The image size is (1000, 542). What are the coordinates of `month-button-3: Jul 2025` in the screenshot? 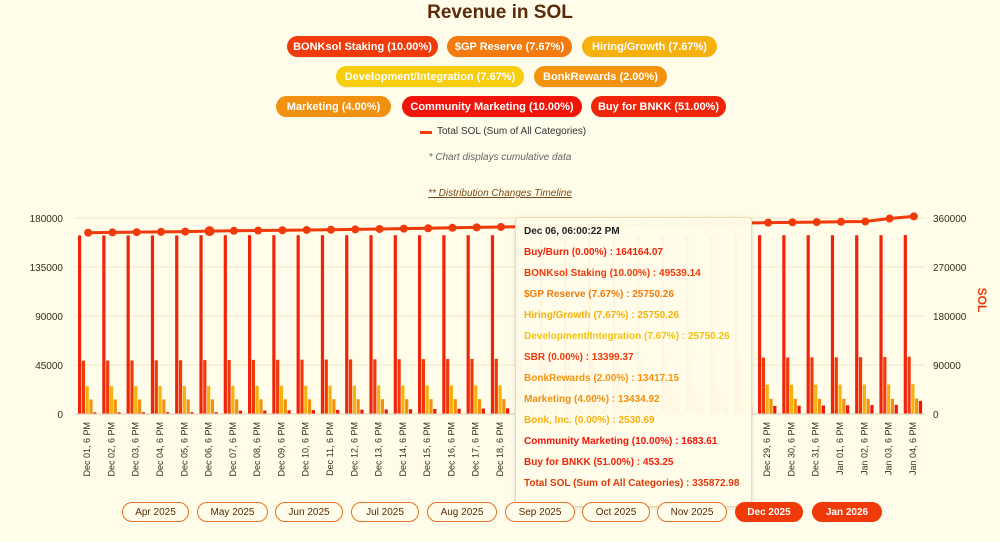 It's located at (385, 512).